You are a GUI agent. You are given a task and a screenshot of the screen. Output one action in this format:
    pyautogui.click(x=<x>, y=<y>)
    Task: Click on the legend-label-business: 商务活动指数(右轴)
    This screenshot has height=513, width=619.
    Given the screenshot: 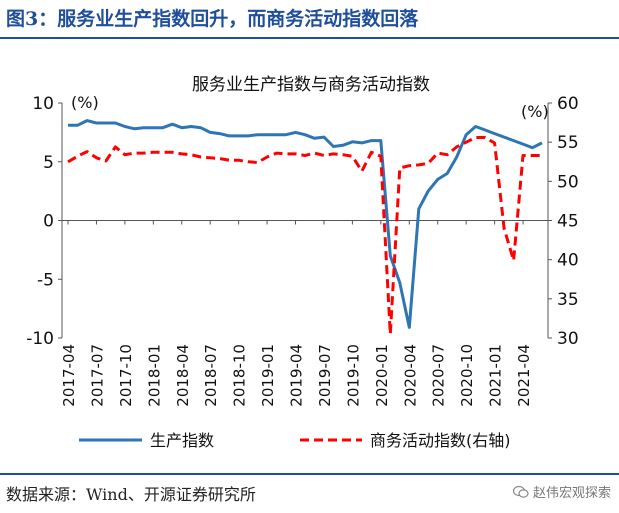 What is the action you would take?
    pyautogui.click(x=440, y=440)
    